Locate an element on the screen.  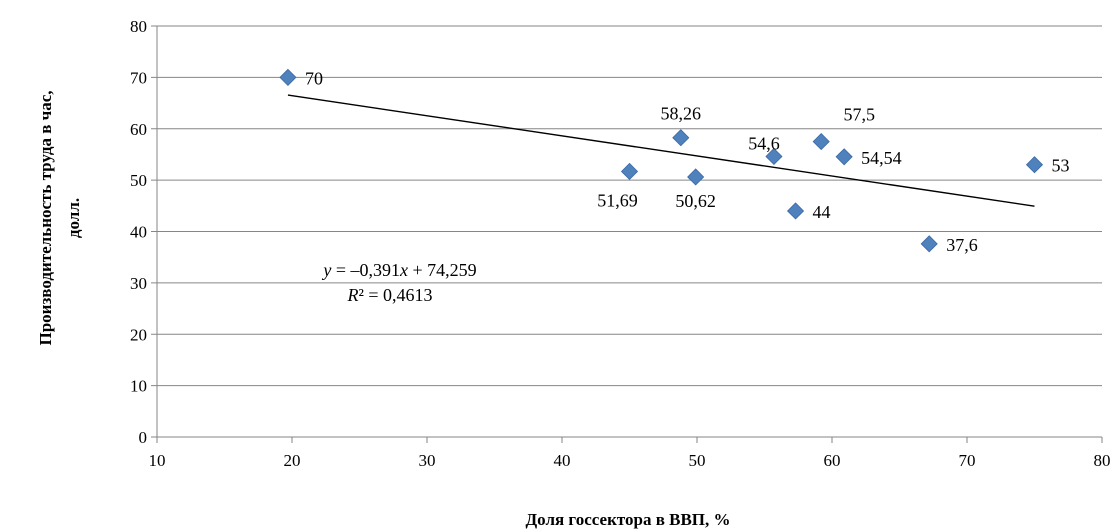
y-tick-label: 30 is located at coordinates (138, 283).